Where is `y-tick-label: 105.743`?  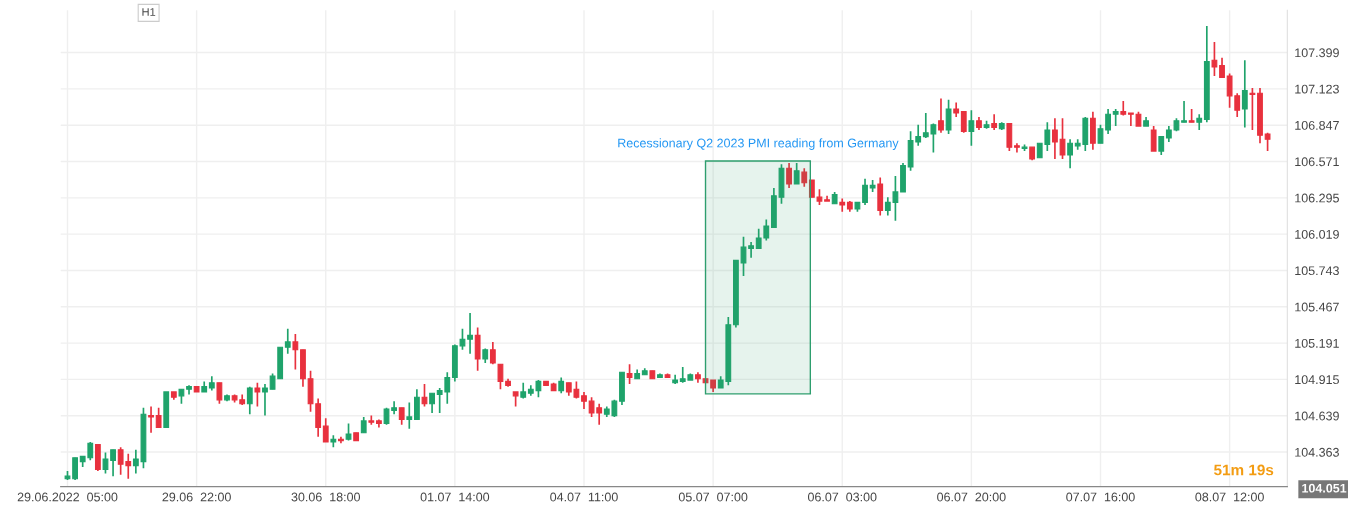
y-tick-label: 105.743 is located at coordinates (1317, 271).